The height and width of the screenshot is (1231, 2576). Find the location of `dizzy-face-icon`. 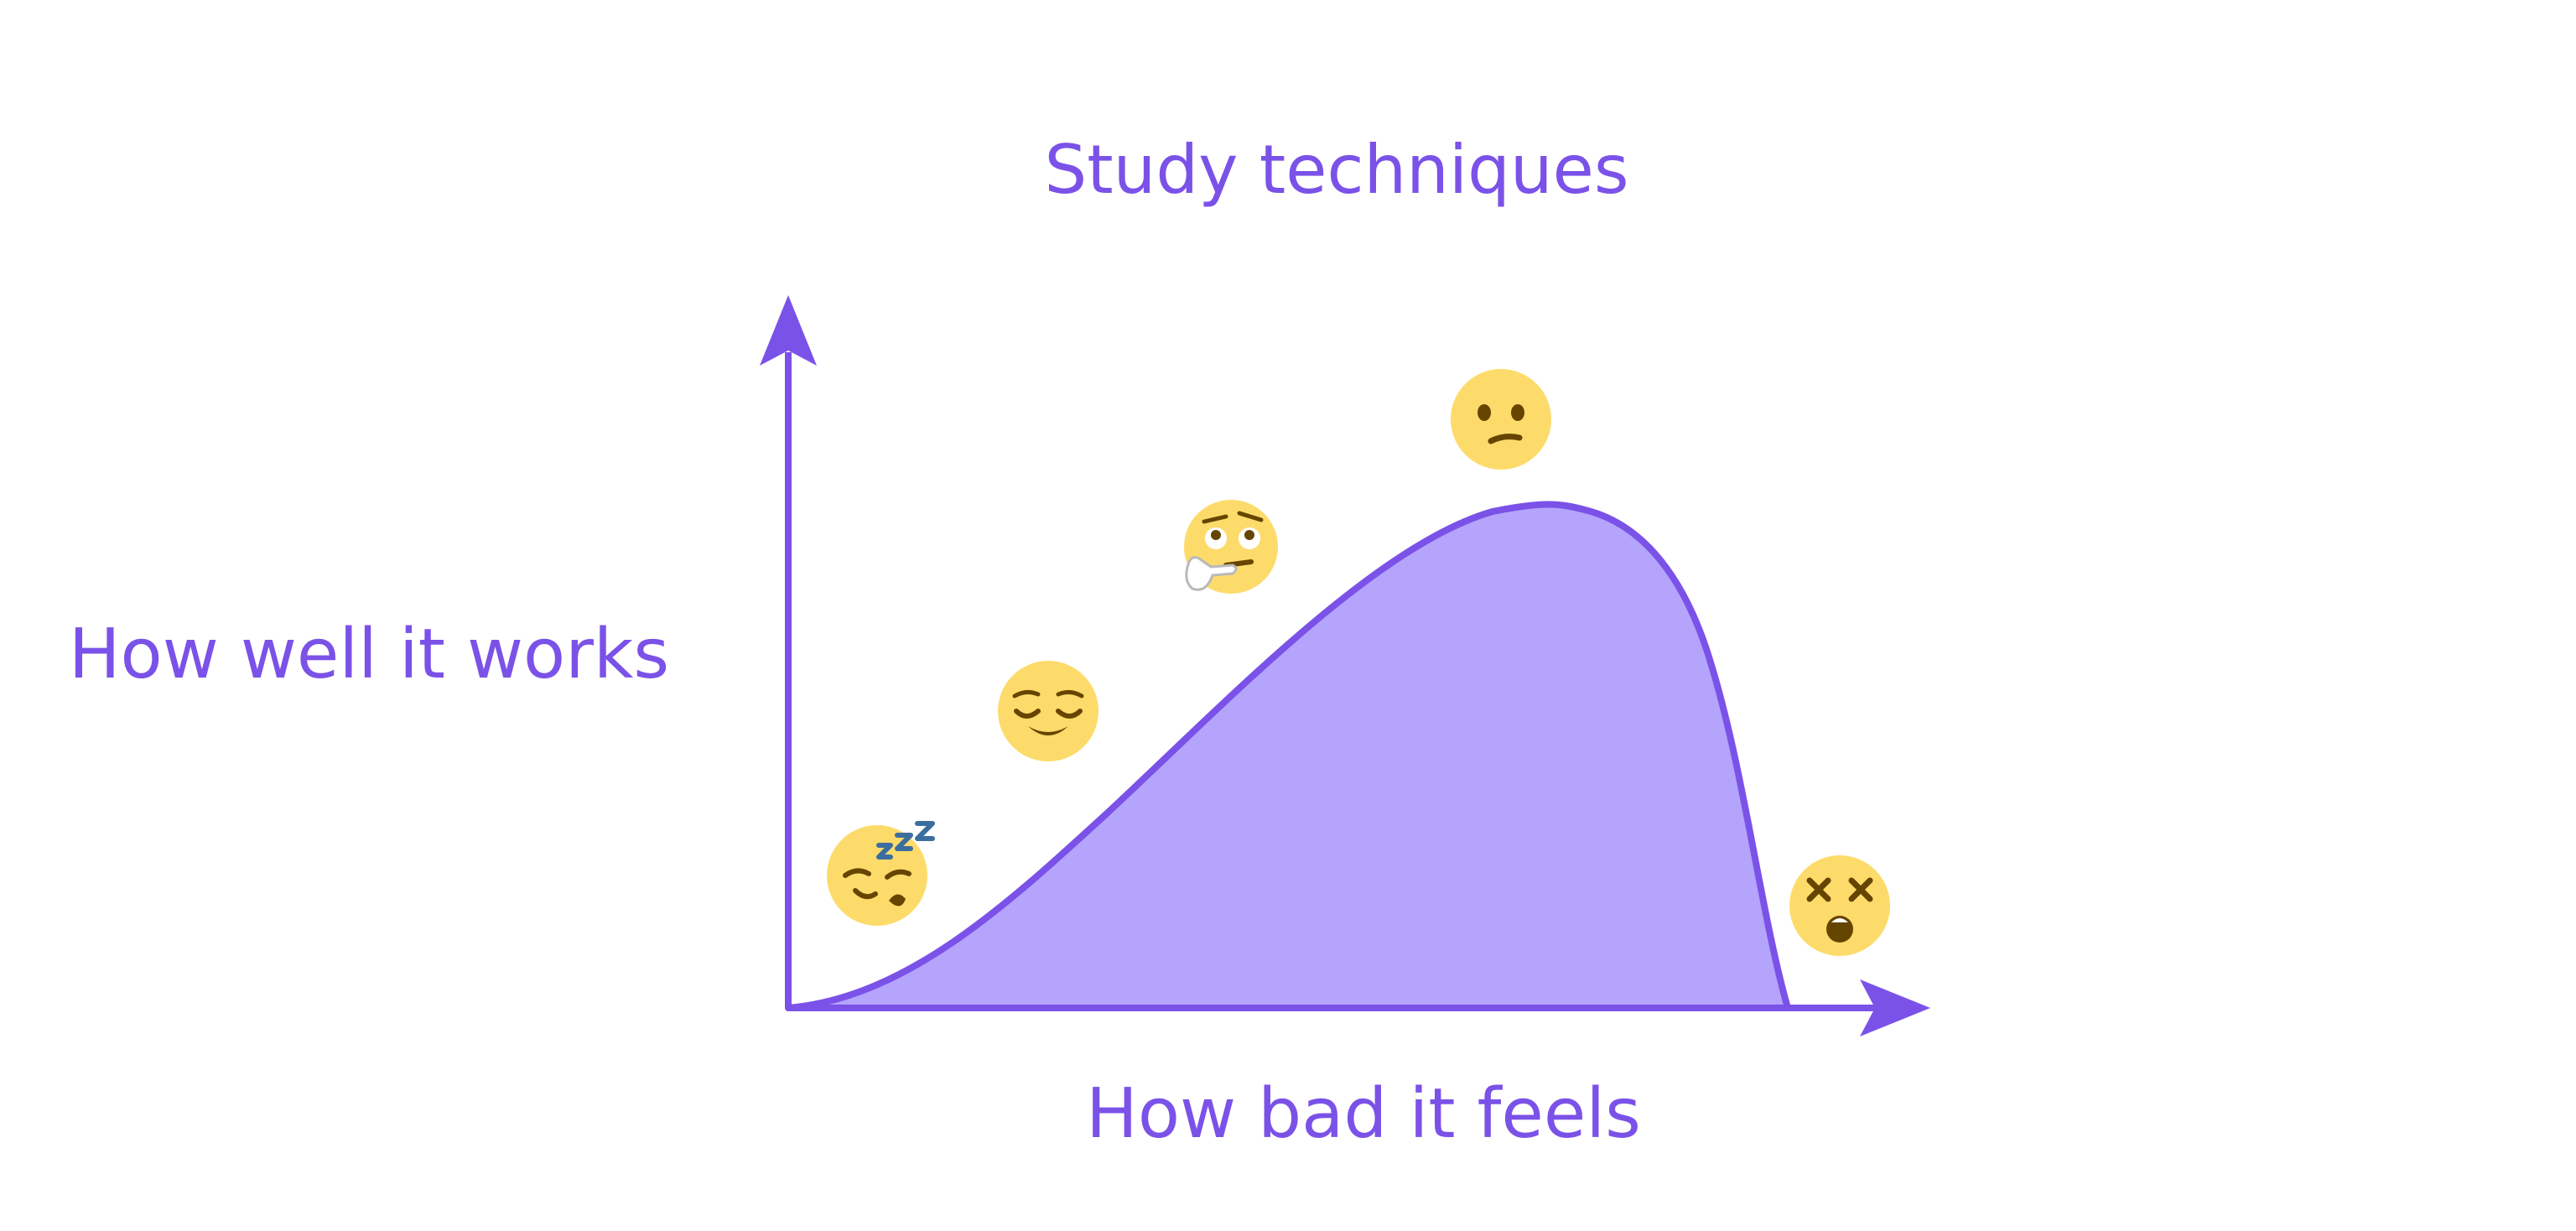

dizzy-face-icon is located at coordinates (1839, 905).